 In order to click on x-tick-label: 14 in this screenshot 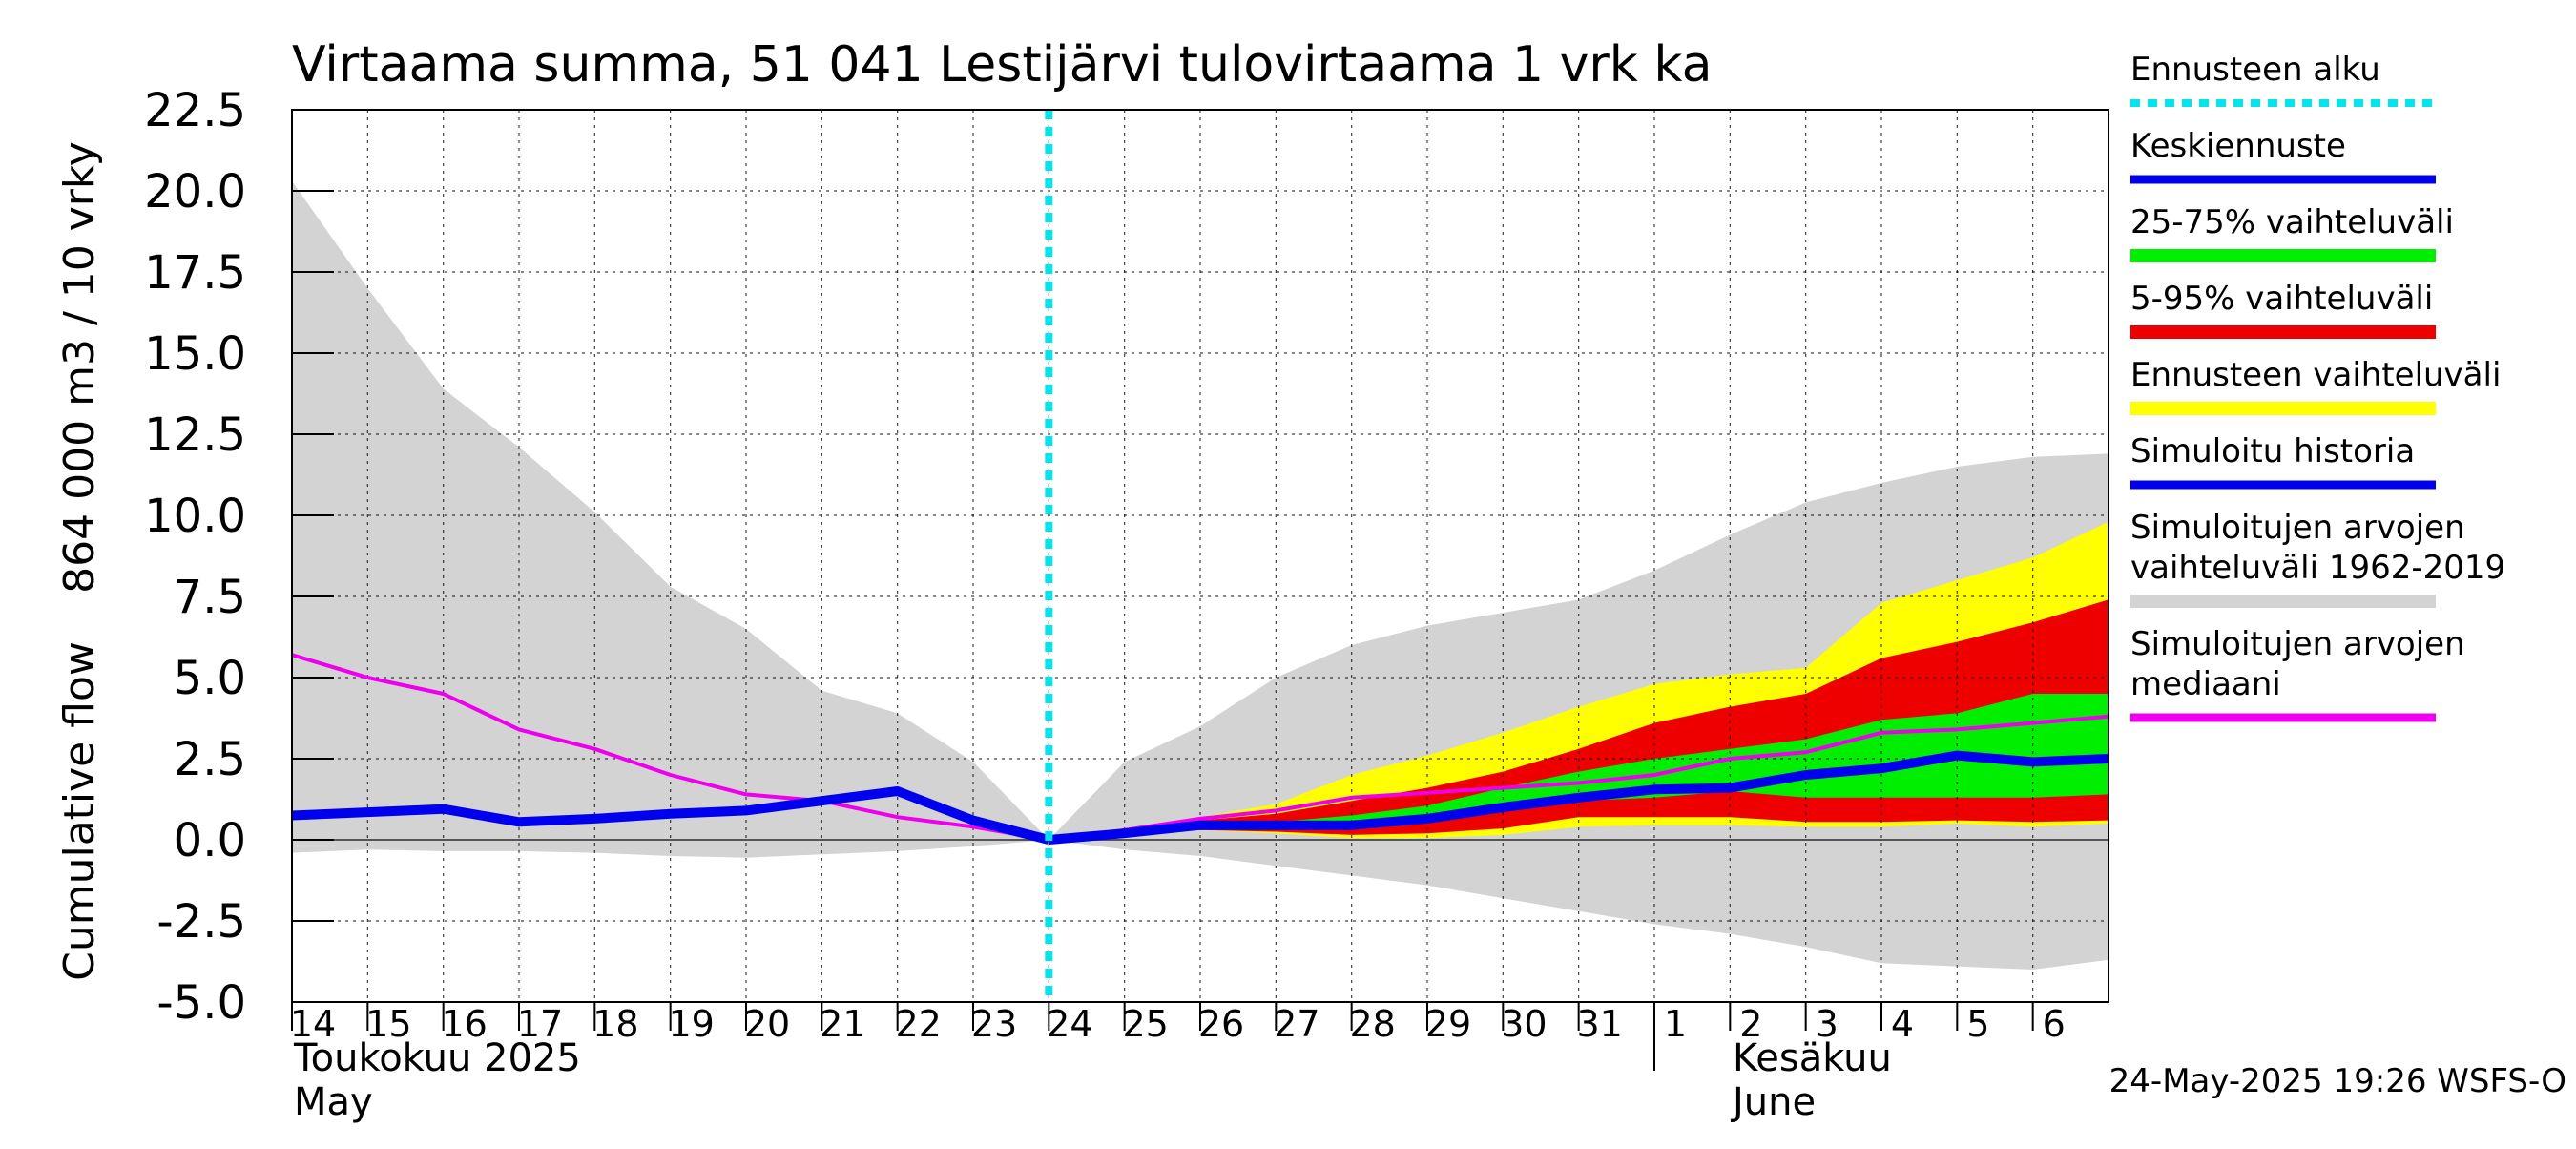, I will do `click(313, 1024)`.